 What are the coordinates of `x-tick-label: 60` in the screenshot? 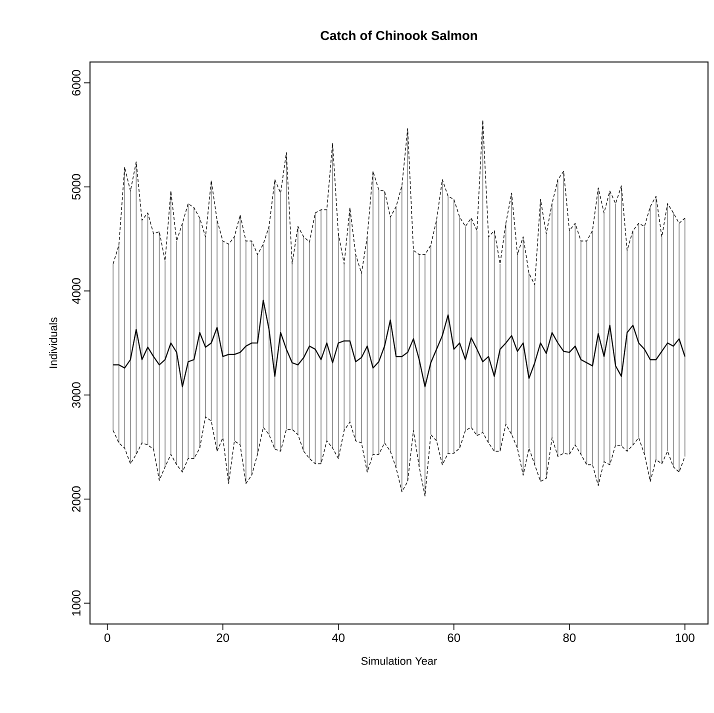 It's located at (454, 638).